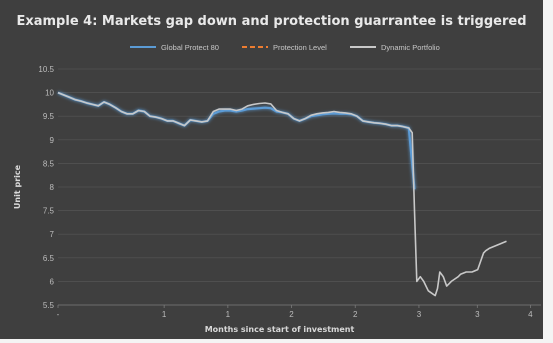 This screenshot has height=343, width=553. What do you see at coordinates (52, 187) in the screenshot?
I see `y-tick-label: 8` at bounding box center [52, 187].